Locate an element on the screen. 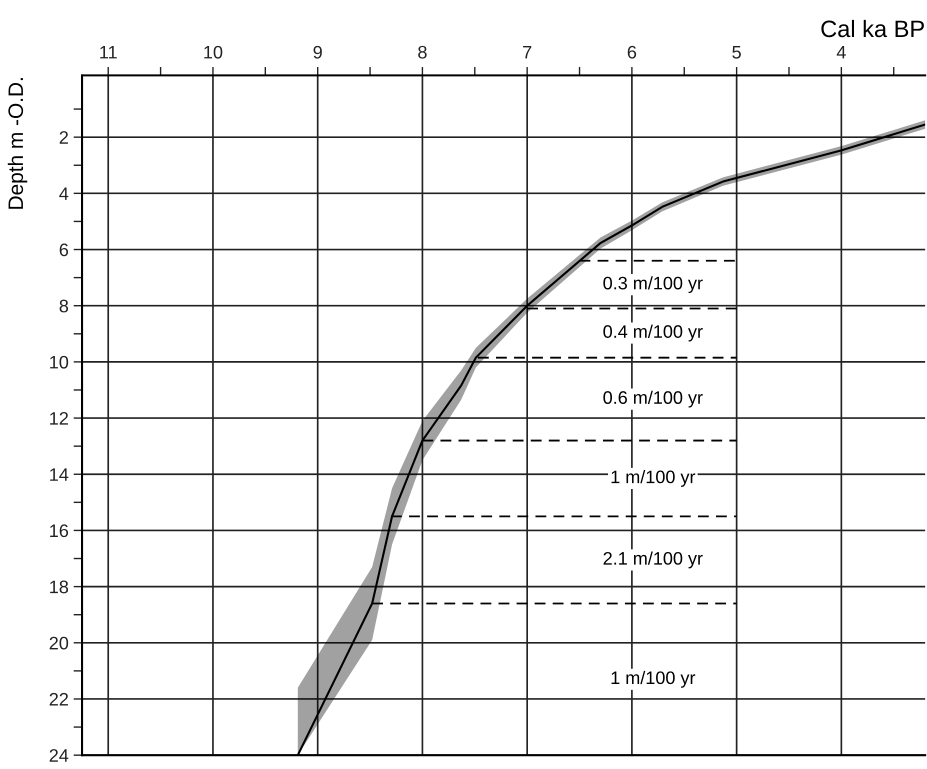  y-tick-label: 12 is located at coordinates (59, 418).